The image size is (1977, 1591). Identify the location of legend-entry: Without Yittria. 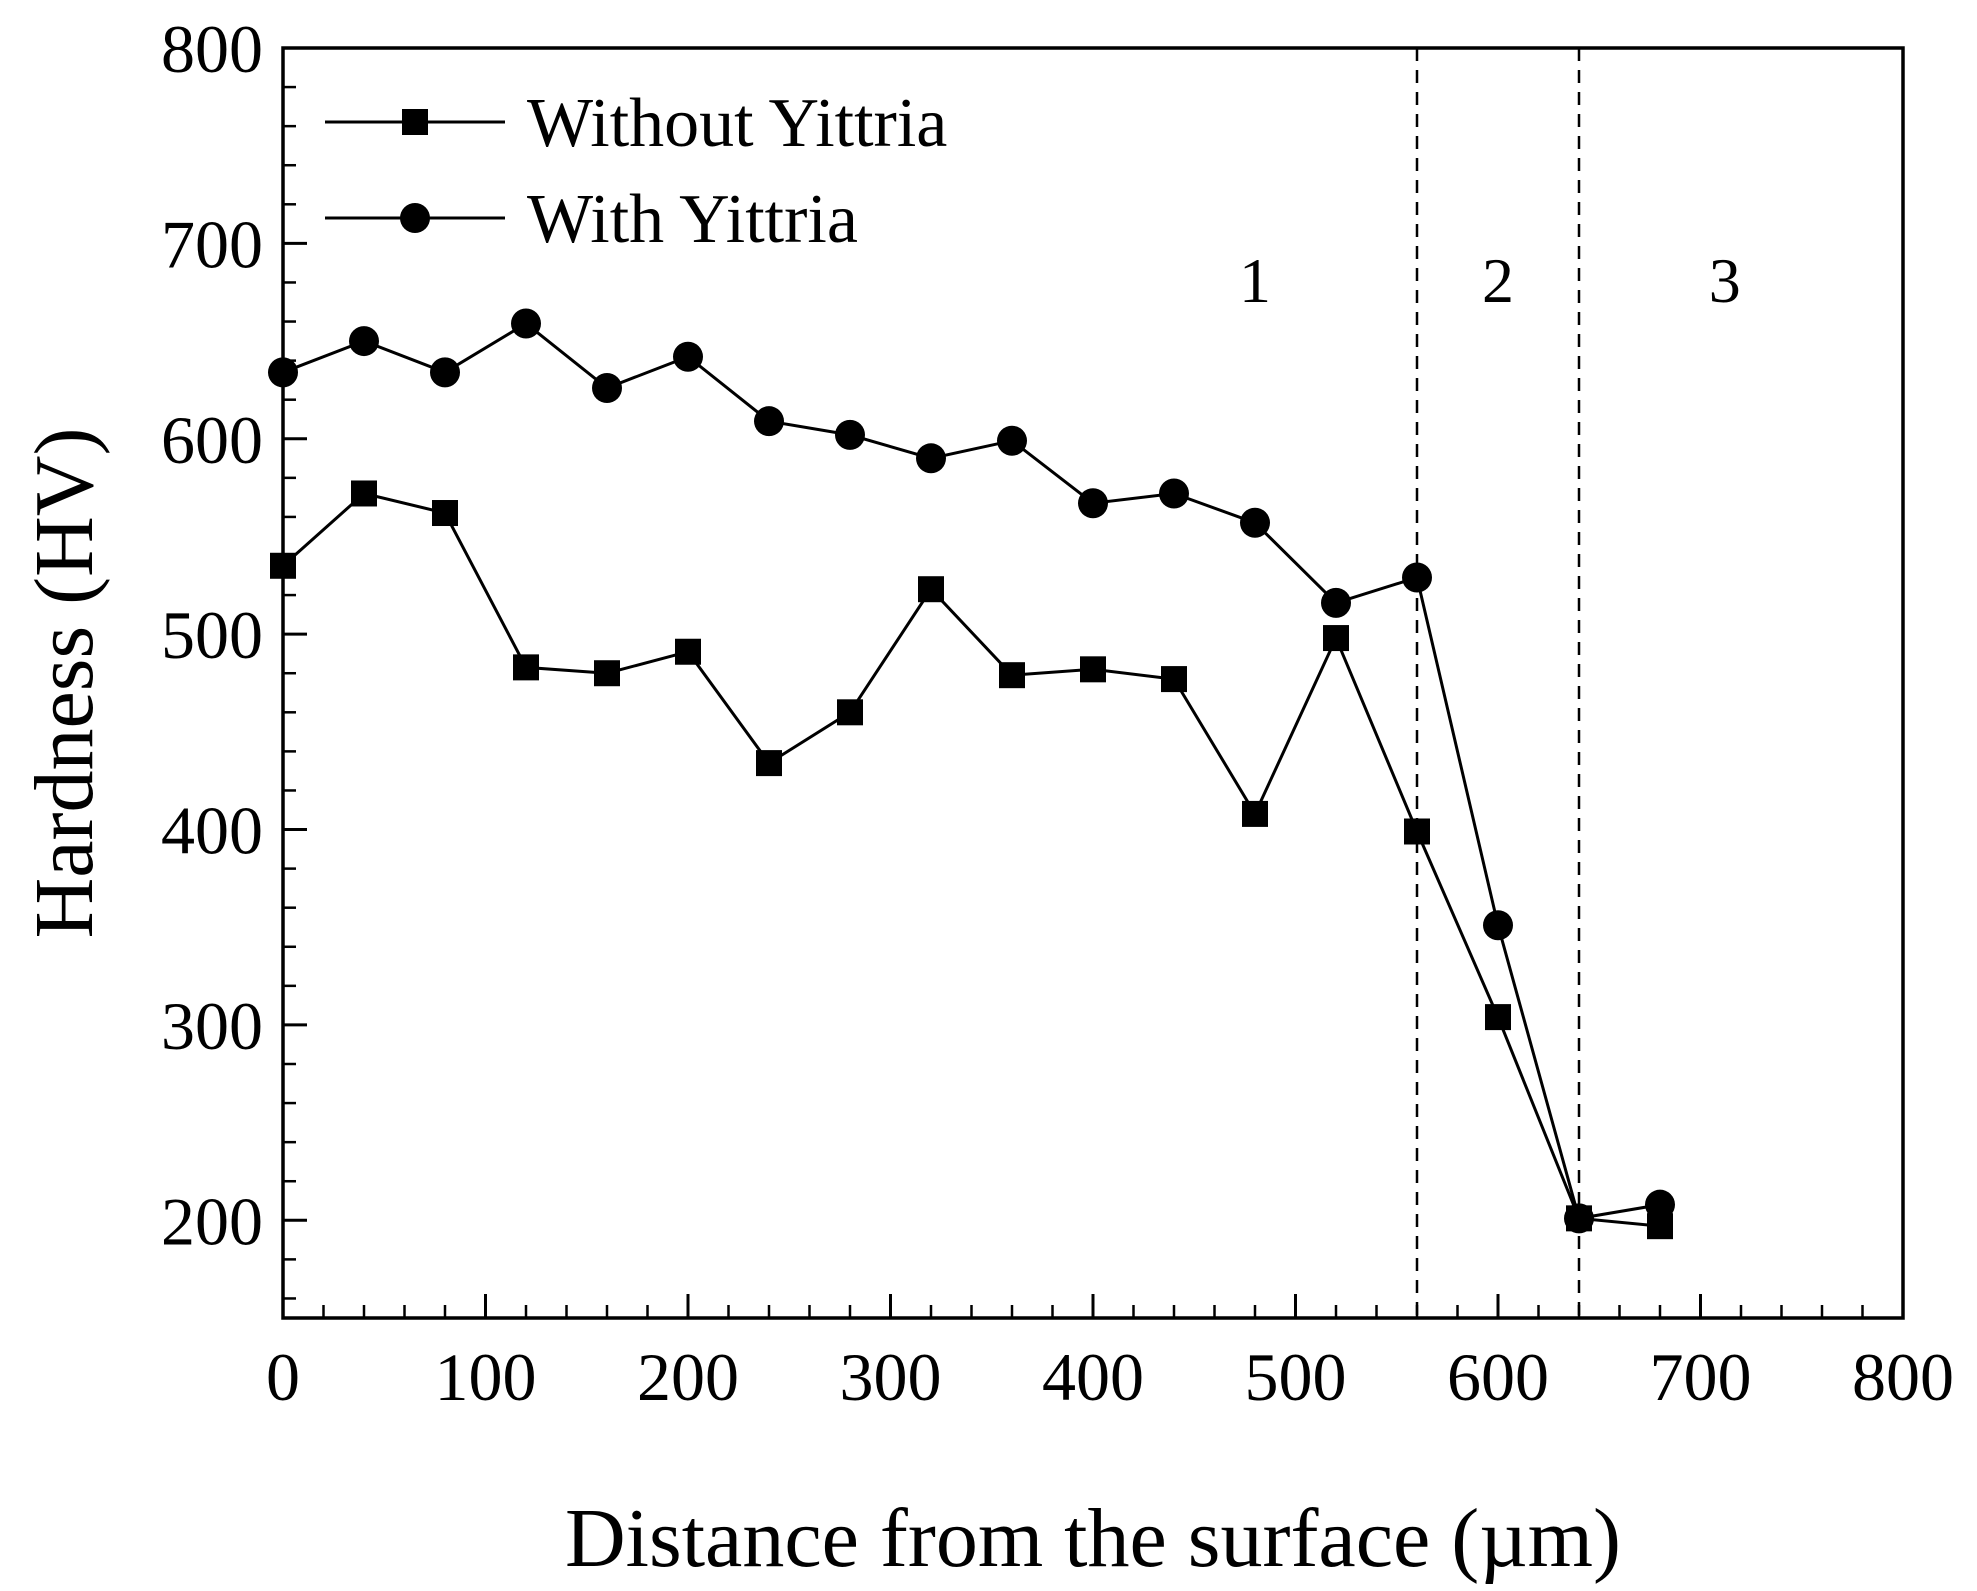
(636, 123).